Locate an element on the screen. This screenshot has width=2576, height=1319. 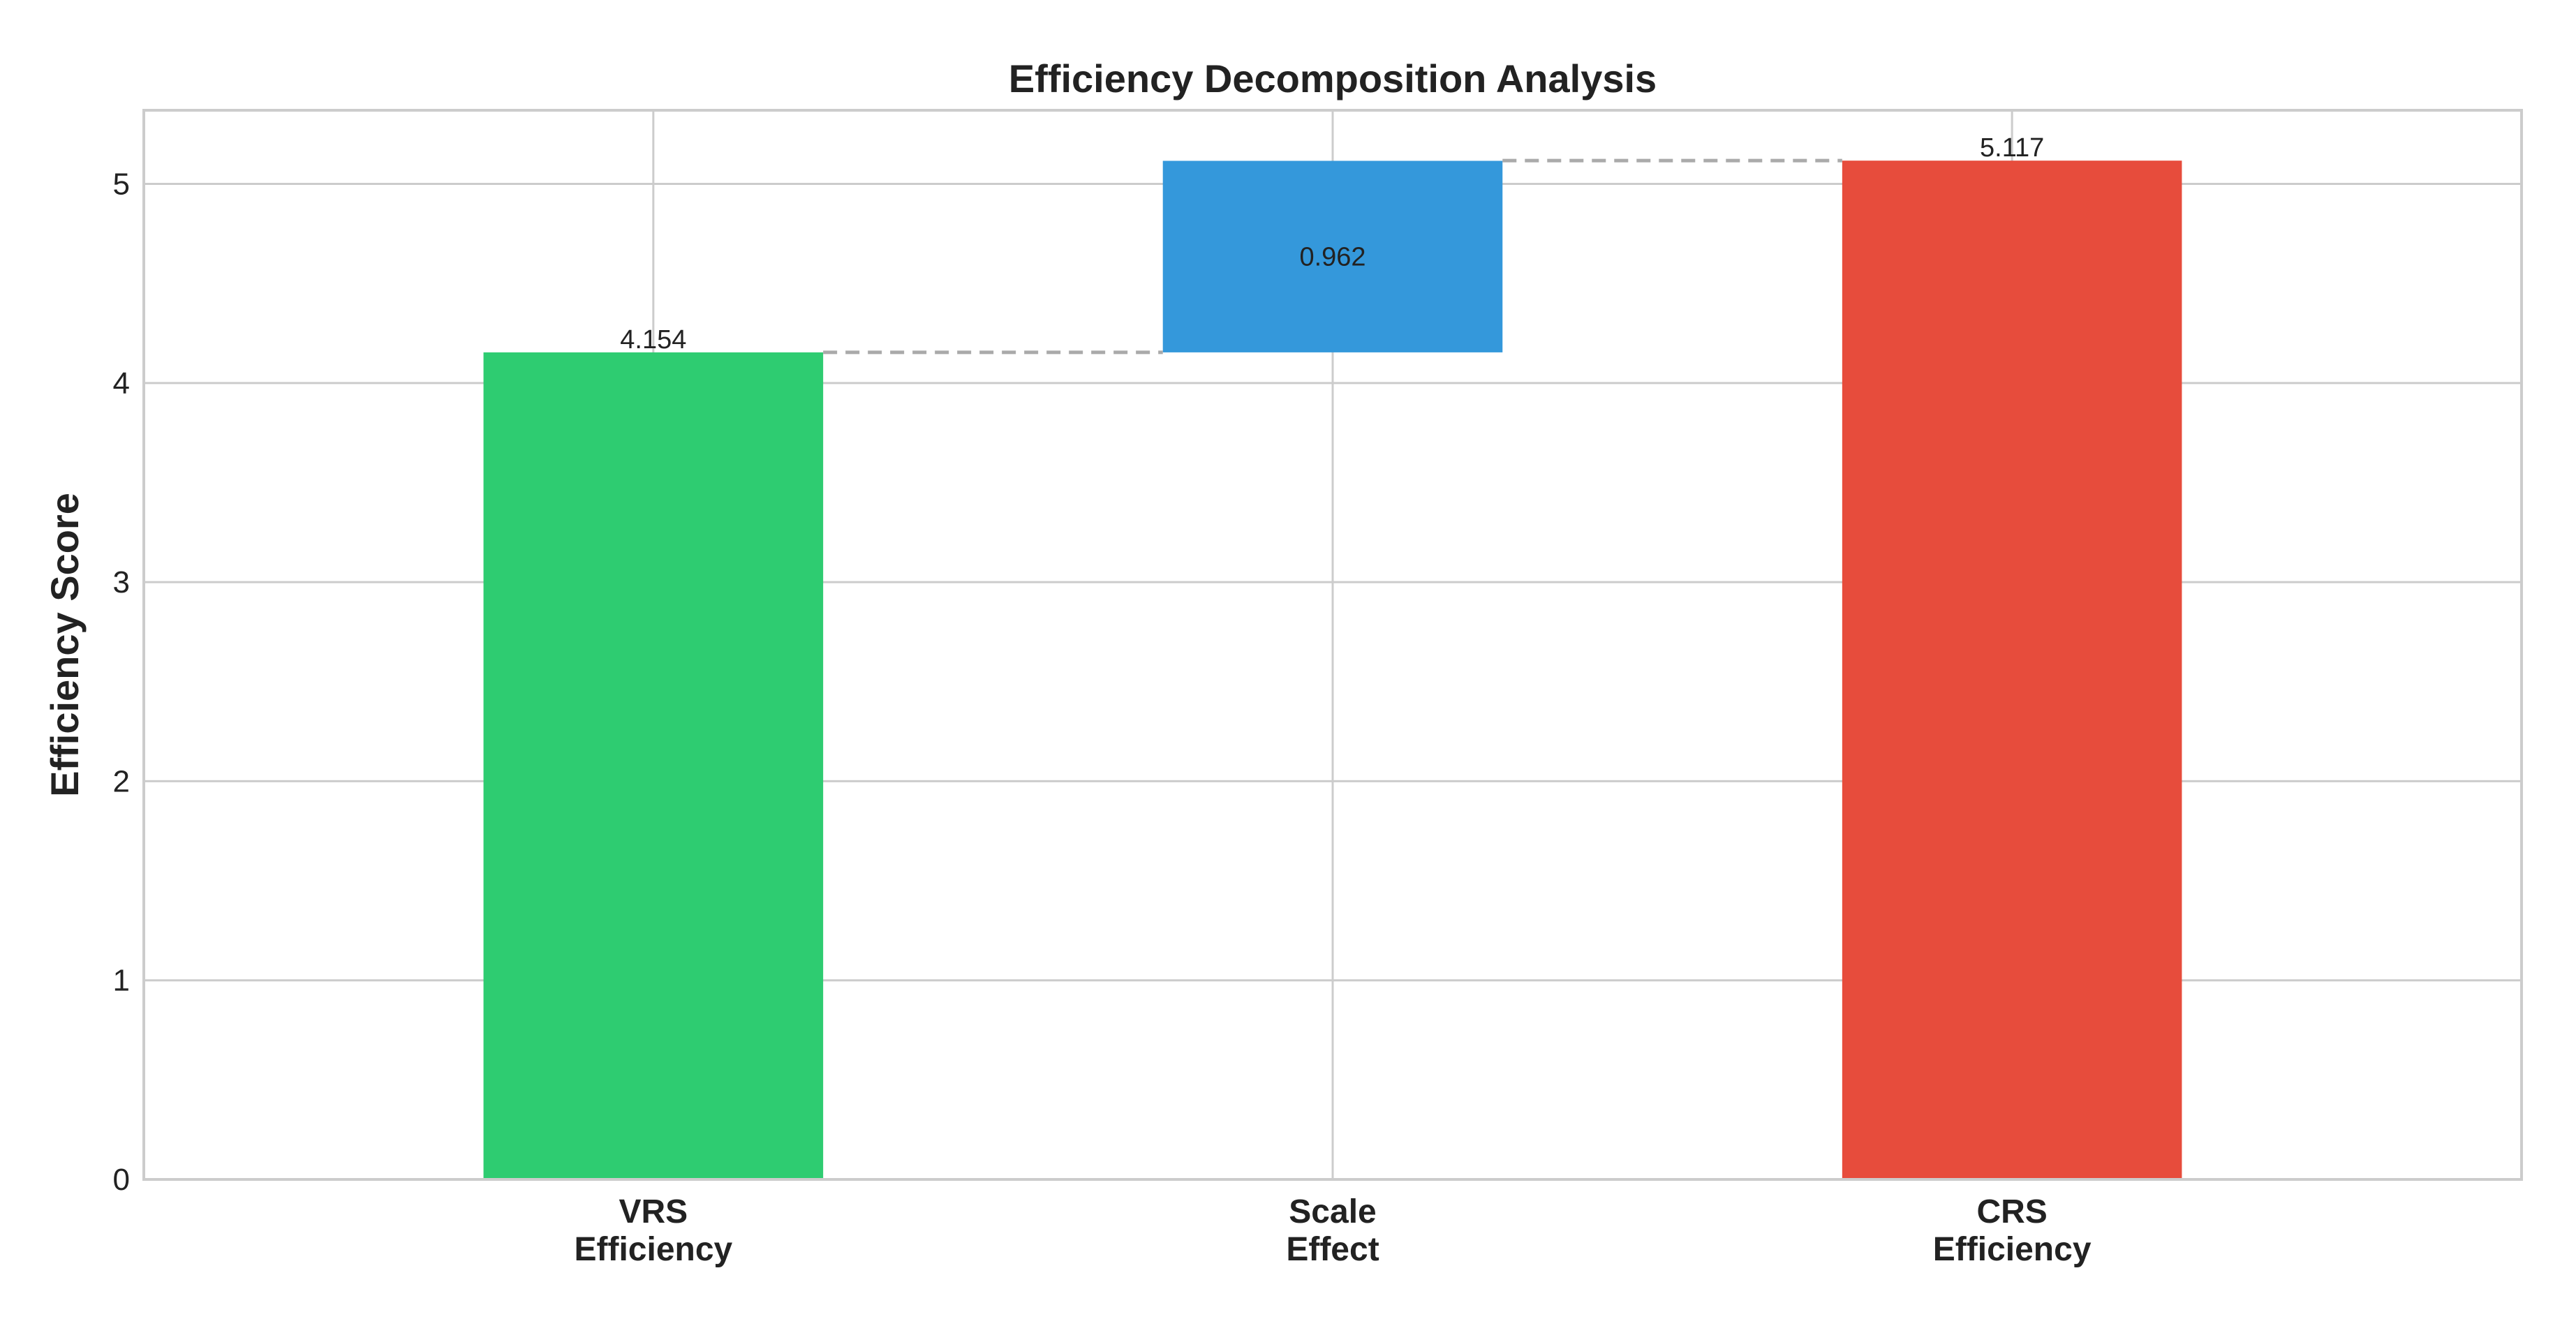
bar-value-label: 0.962 is located at coordinates (1332, 257).